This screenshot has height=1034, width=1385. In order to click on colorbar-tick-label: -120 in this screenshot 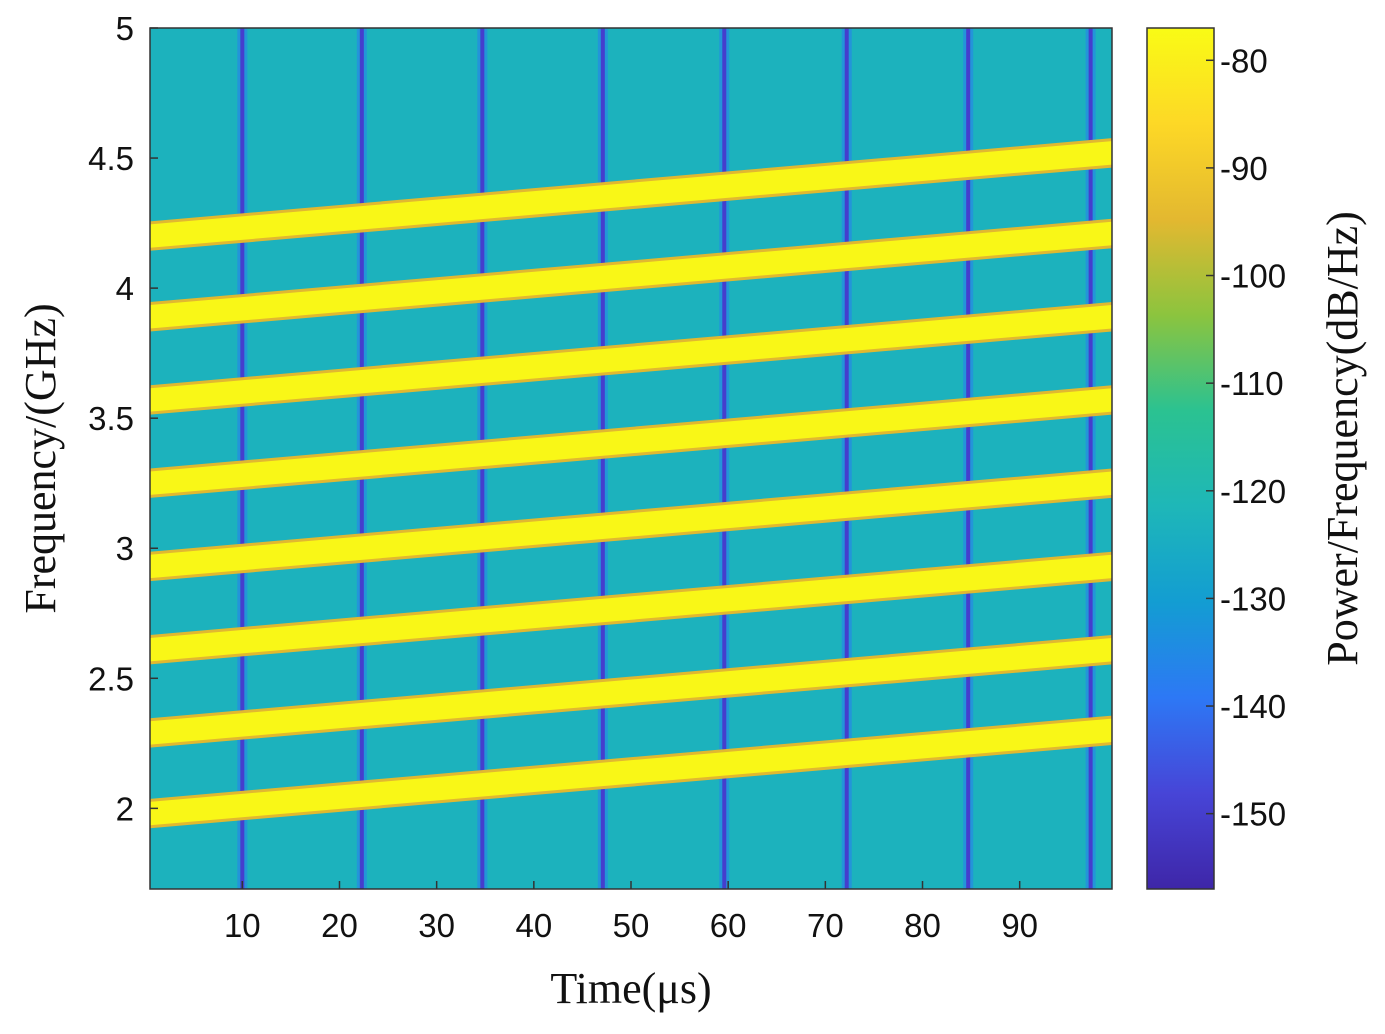, I will do `click(1253, 491)`.